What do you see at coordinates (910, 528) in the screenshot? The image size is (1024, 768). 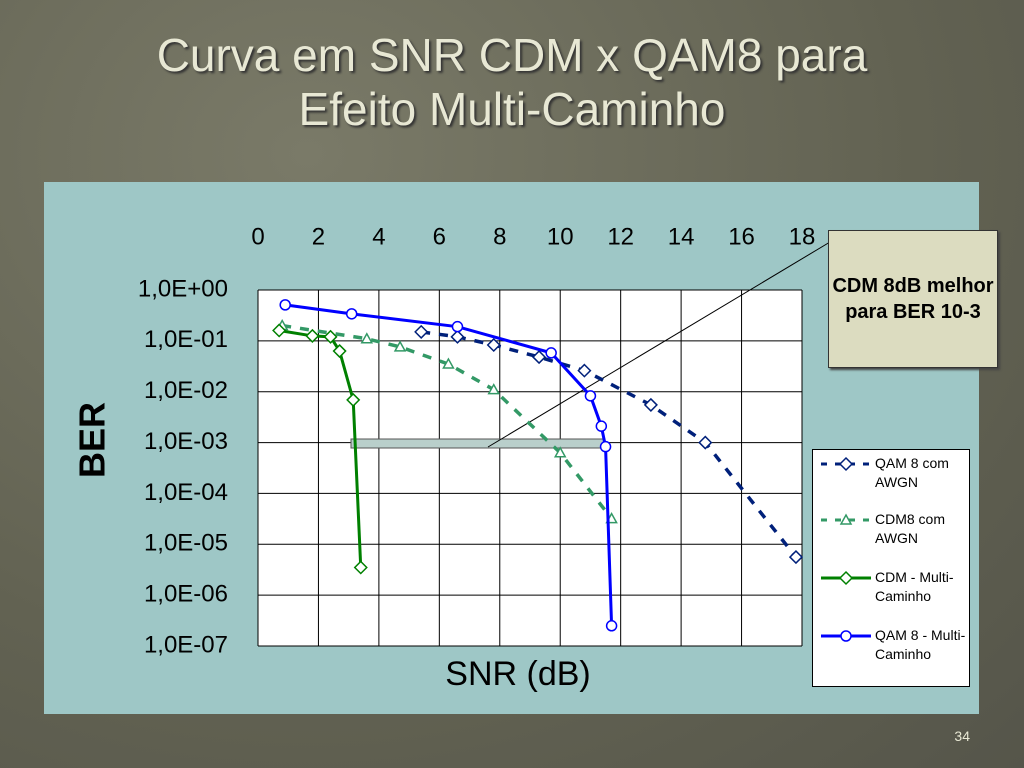 I see `legend-label: CDM8 com AWGN` at bounding box center [910, 528].